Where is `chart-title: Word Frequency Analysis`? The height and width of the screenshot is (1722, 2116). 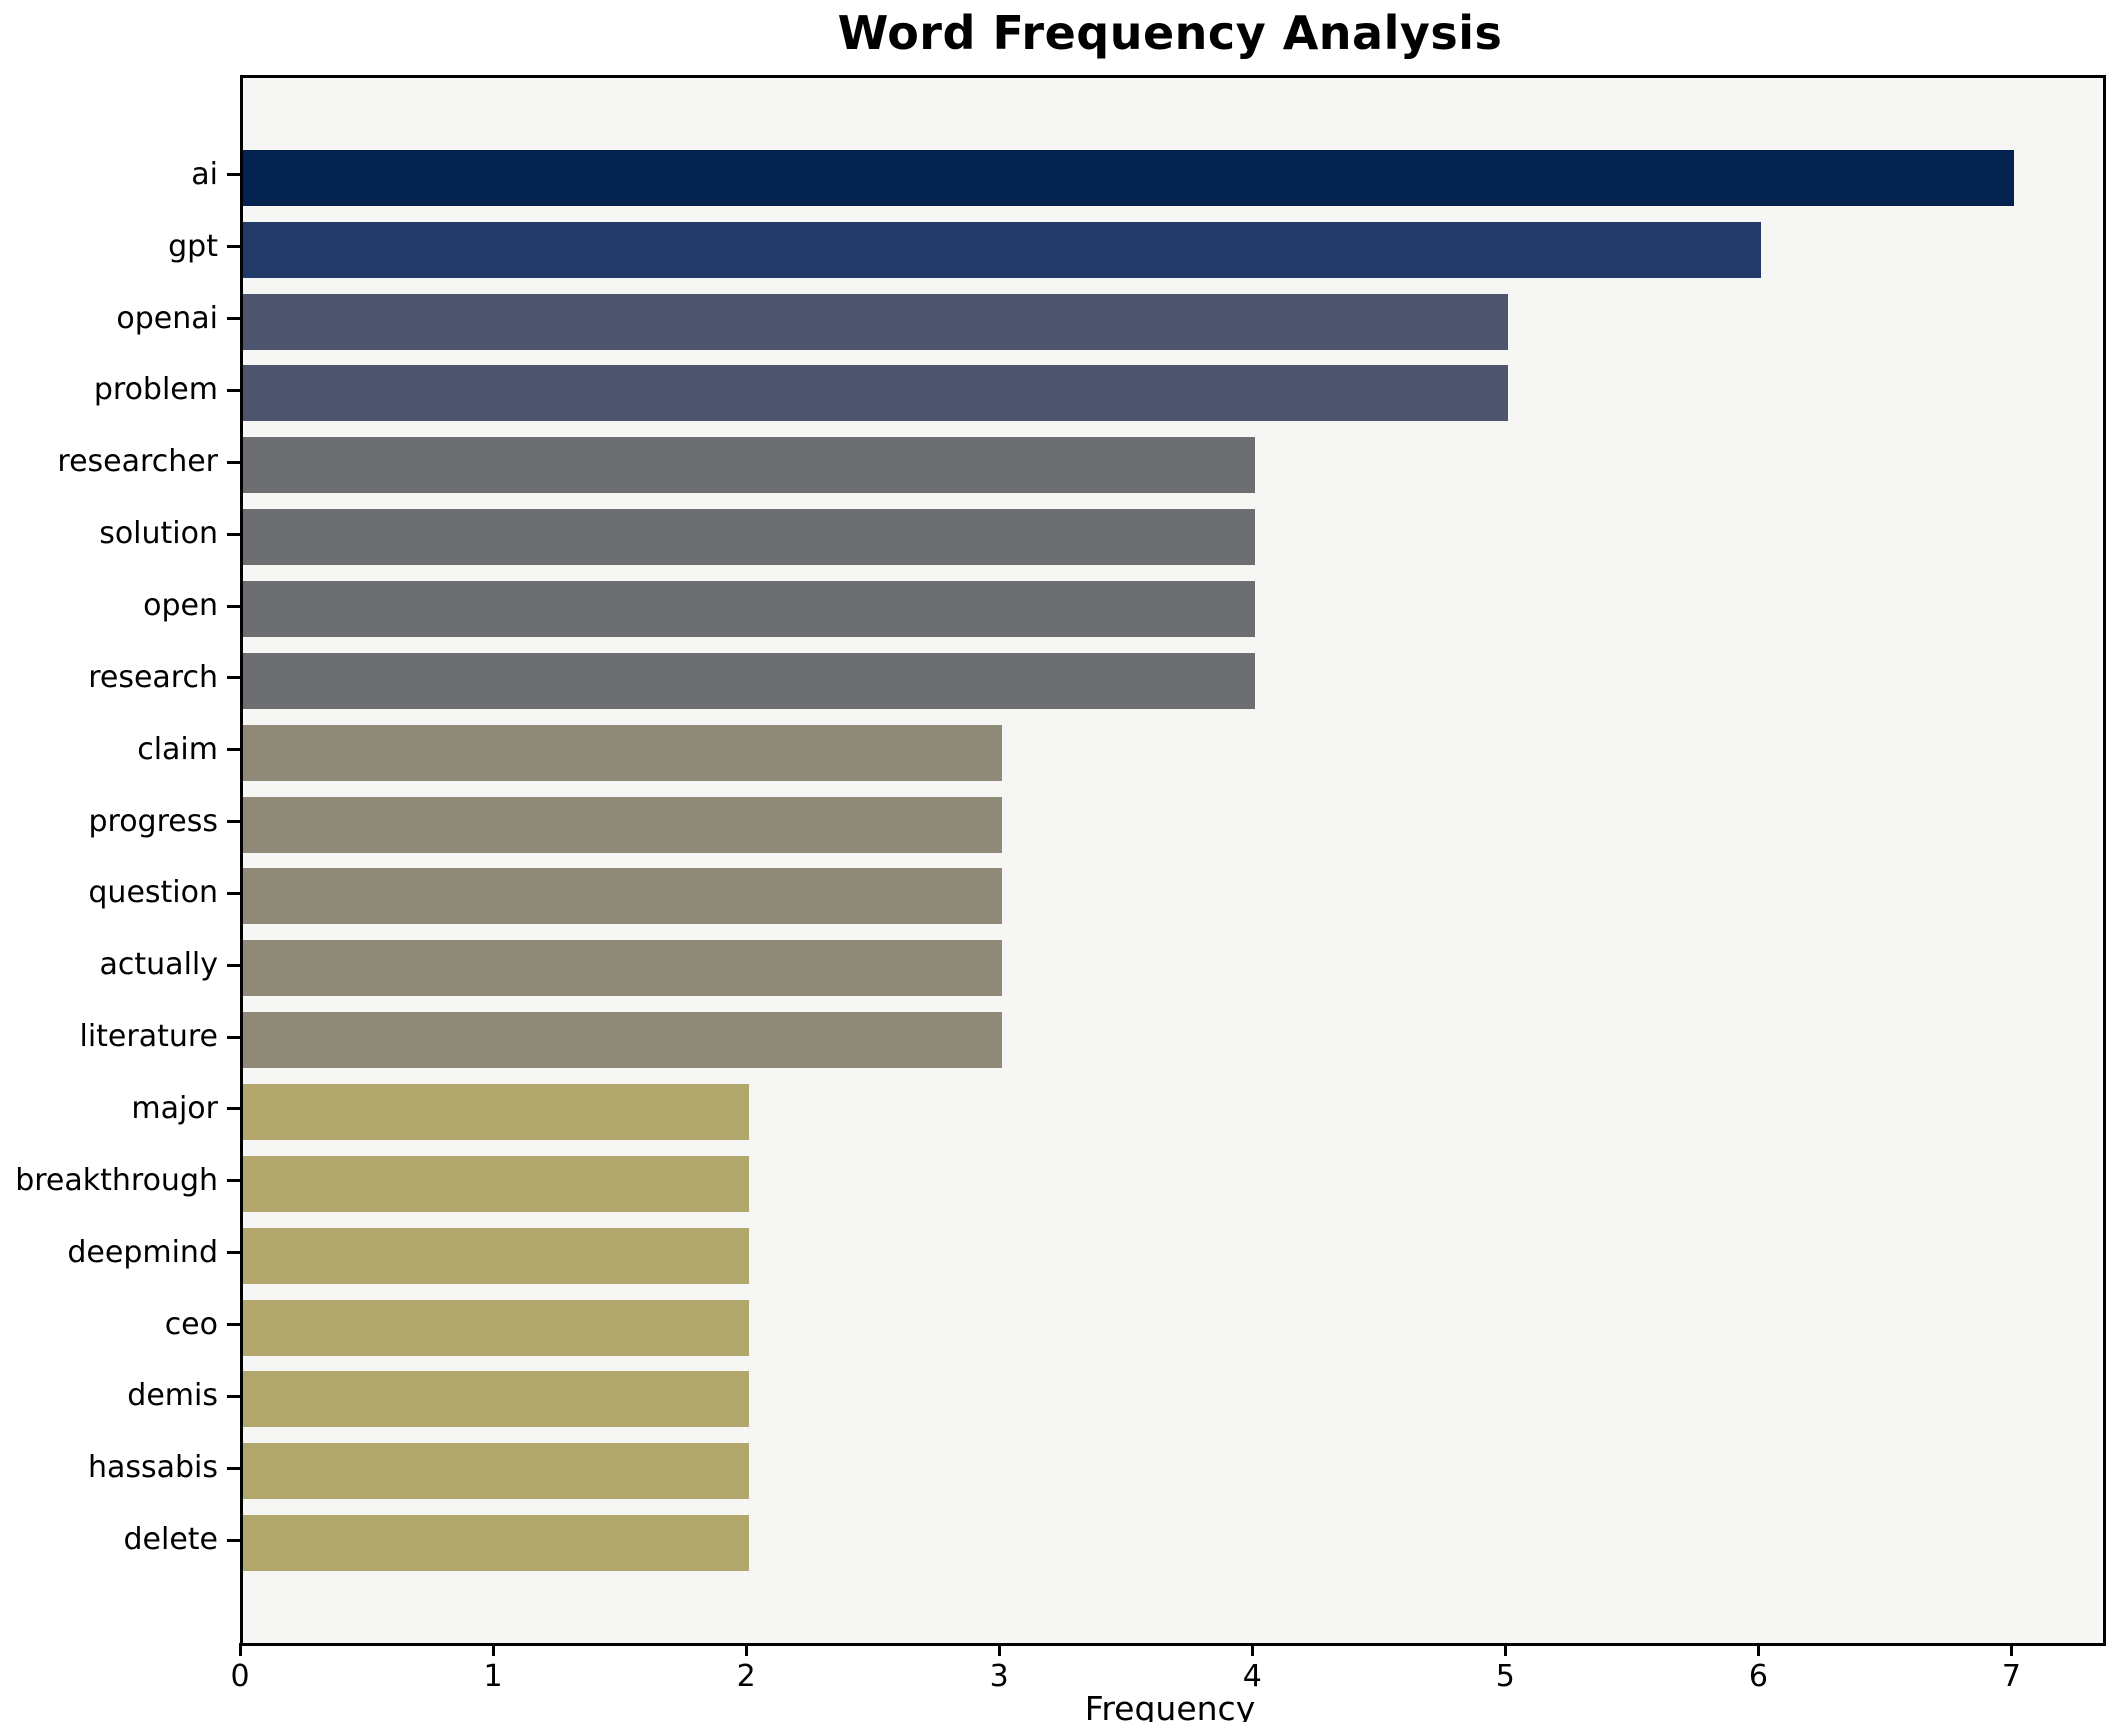
chart-title: Word Frequency Analysis is located at coordinates (1170, 33).